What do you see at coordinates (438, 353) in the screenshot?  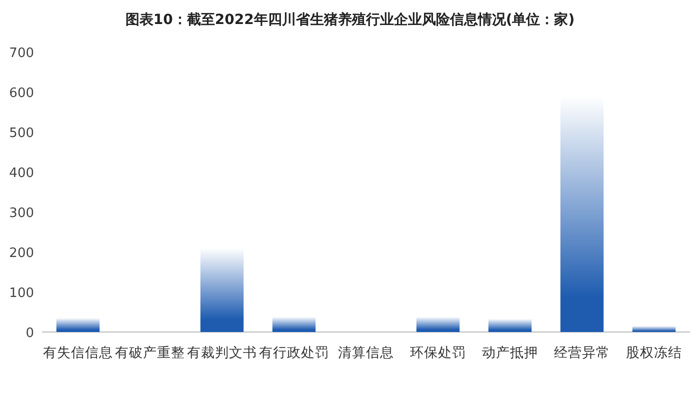 I see `x-tick-label: 环保处罚` at bounding box center [438, 353].